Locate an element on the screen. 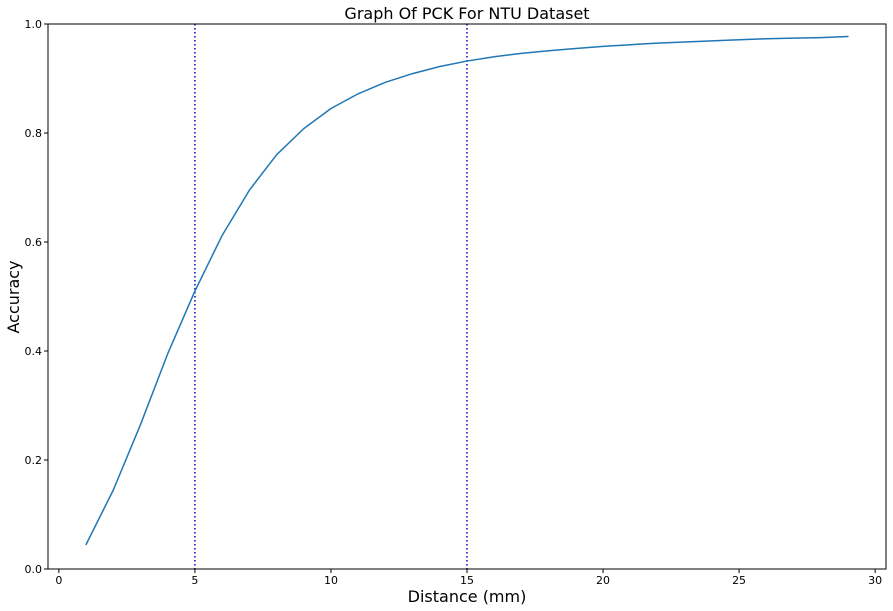  y-axis-label: Accuracy is located at coordinates (13, 296).